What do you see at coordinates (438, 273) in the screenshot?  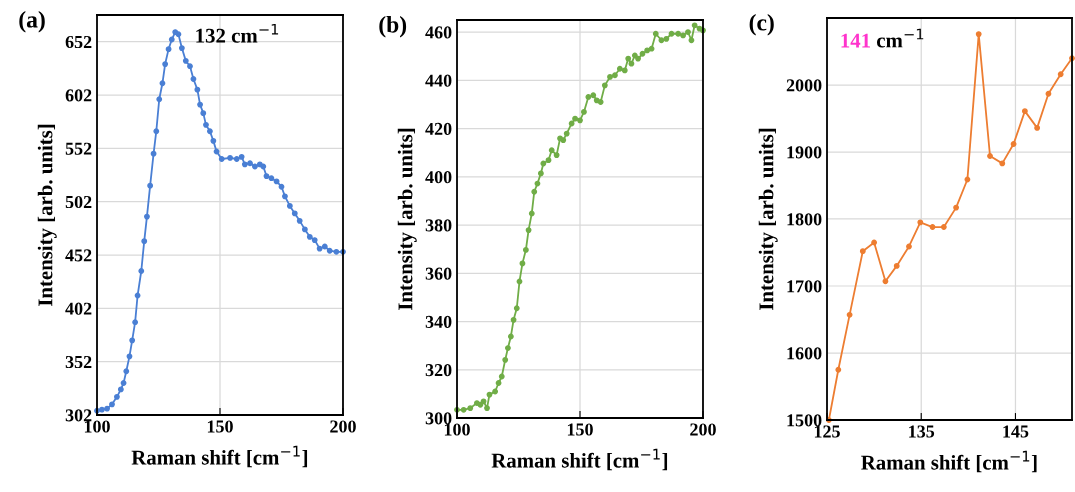 I see `y-tick-label: 360` at bounding box center [438, 273].